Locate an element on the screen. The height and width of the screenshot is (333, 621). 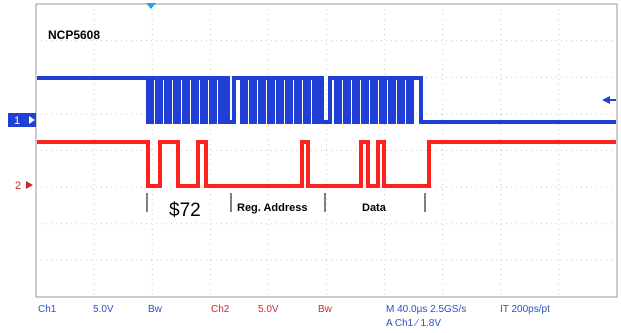
trigger-level-arrow-icon is located at coordinates (606, 100).